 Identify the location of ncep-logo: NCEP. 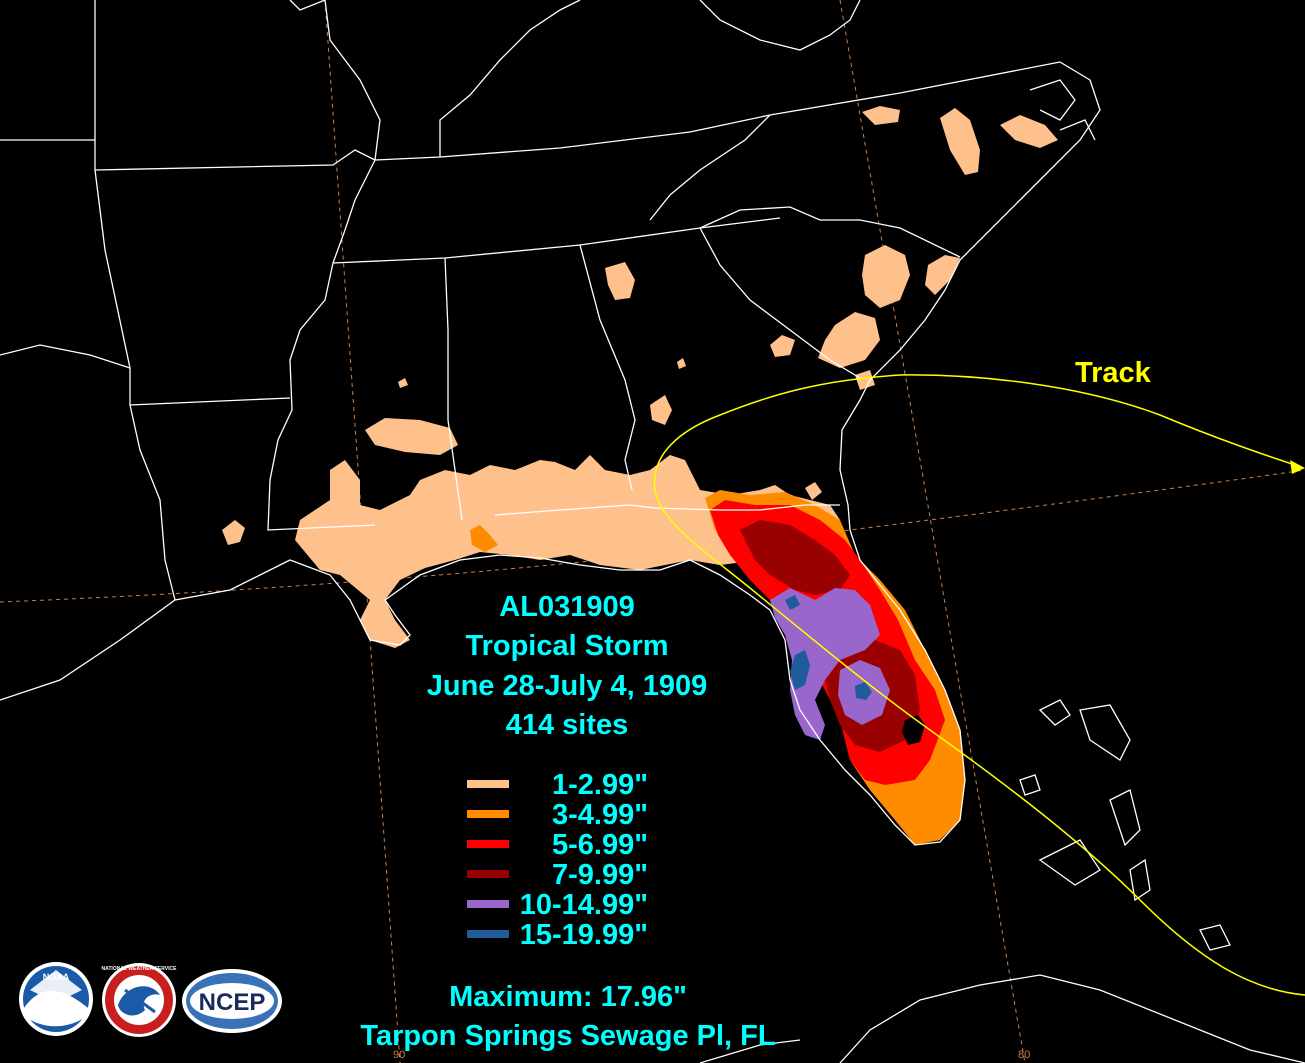
(232, 1001).